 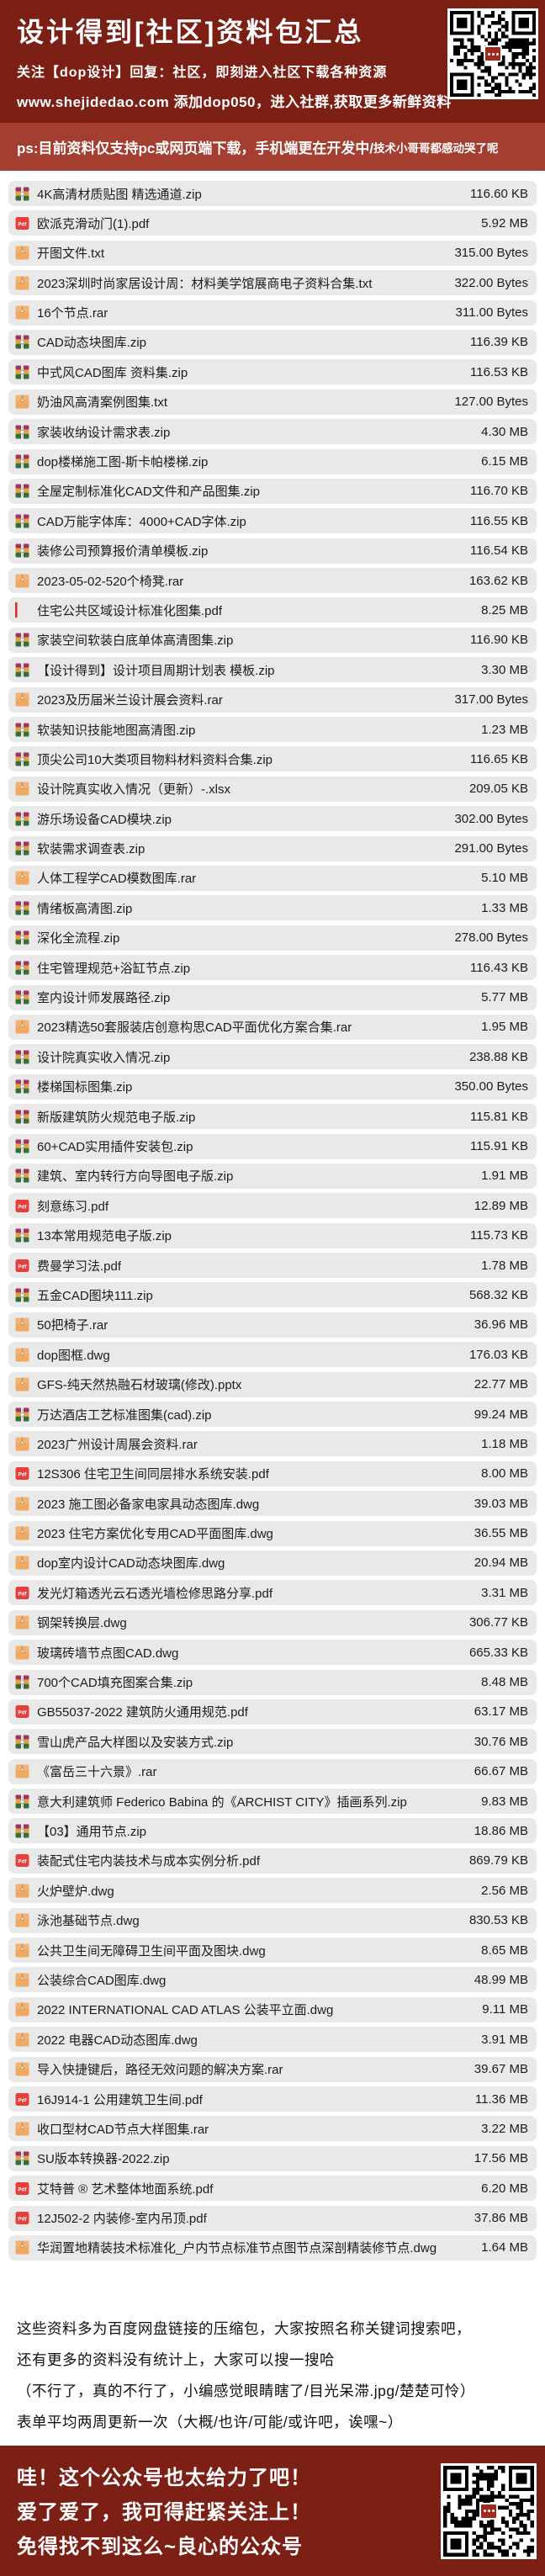 What do you see at coordinates (272, 759) in the screenshot?
I see `file-row: 顶尖公司10大类项目物料材料资料合集.zip 116.65 KB` at bounding box center [272, 759].